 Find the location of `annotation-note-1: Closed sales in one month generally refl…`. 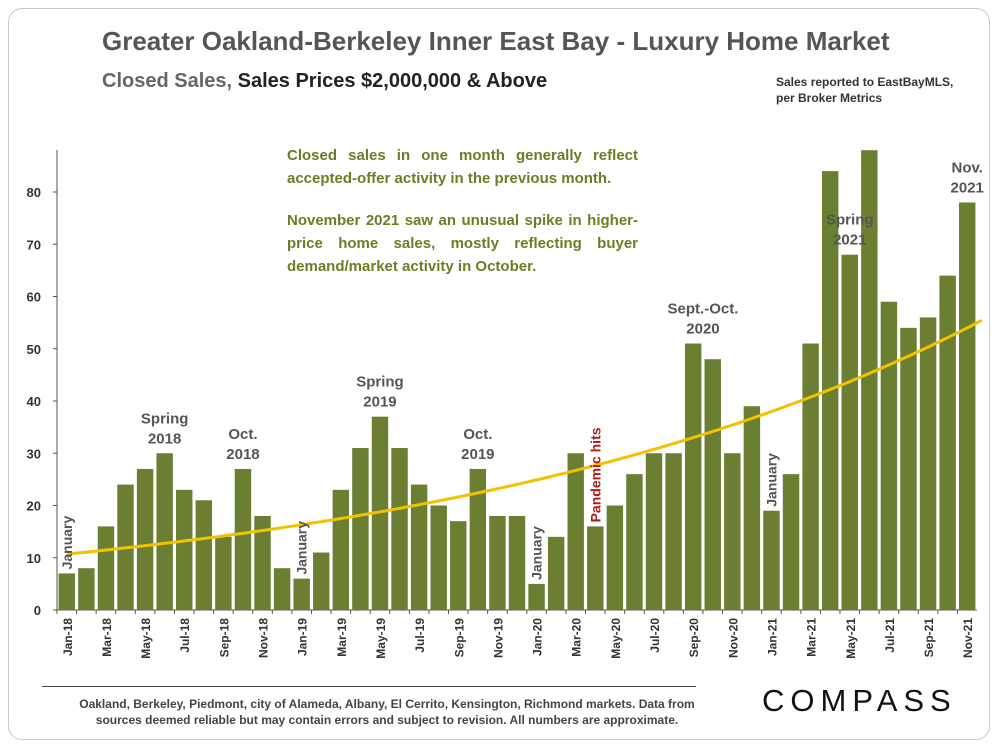

annotation-note-1: Closed sales in one month generally refl… is located at coordinates (462, 167).